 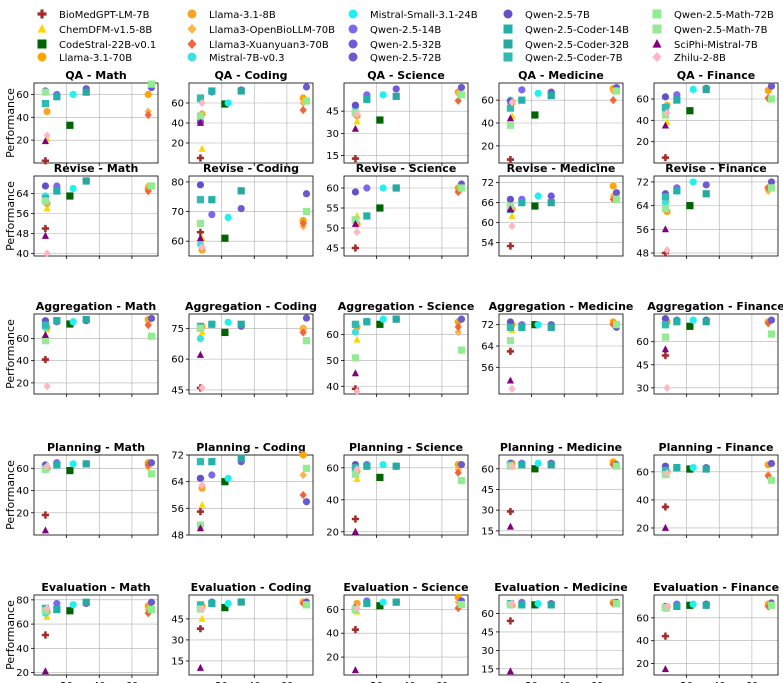 What do you see at coordinates (642, 254) in the screenshot?
I see `y-tick-label: 48` at bounding box center [642, 254].